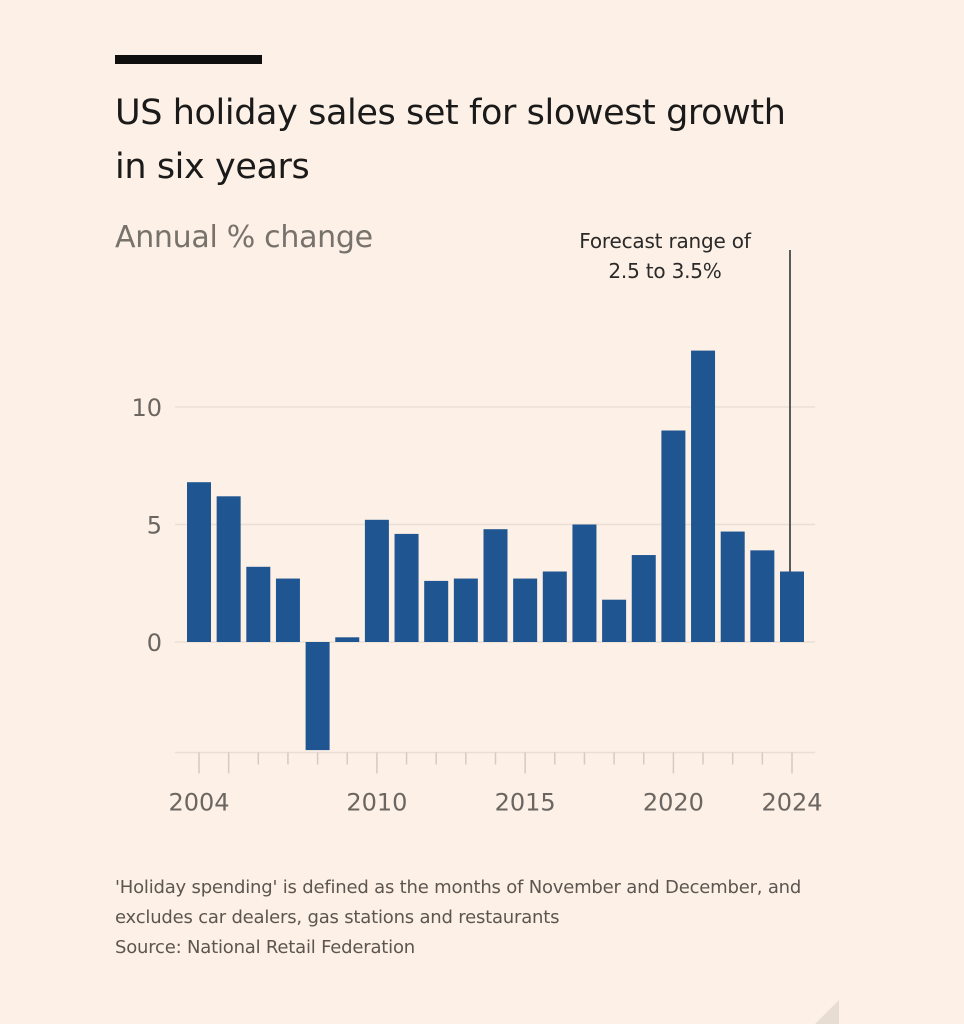  I want to click on bar-2005, so click(228, 569).